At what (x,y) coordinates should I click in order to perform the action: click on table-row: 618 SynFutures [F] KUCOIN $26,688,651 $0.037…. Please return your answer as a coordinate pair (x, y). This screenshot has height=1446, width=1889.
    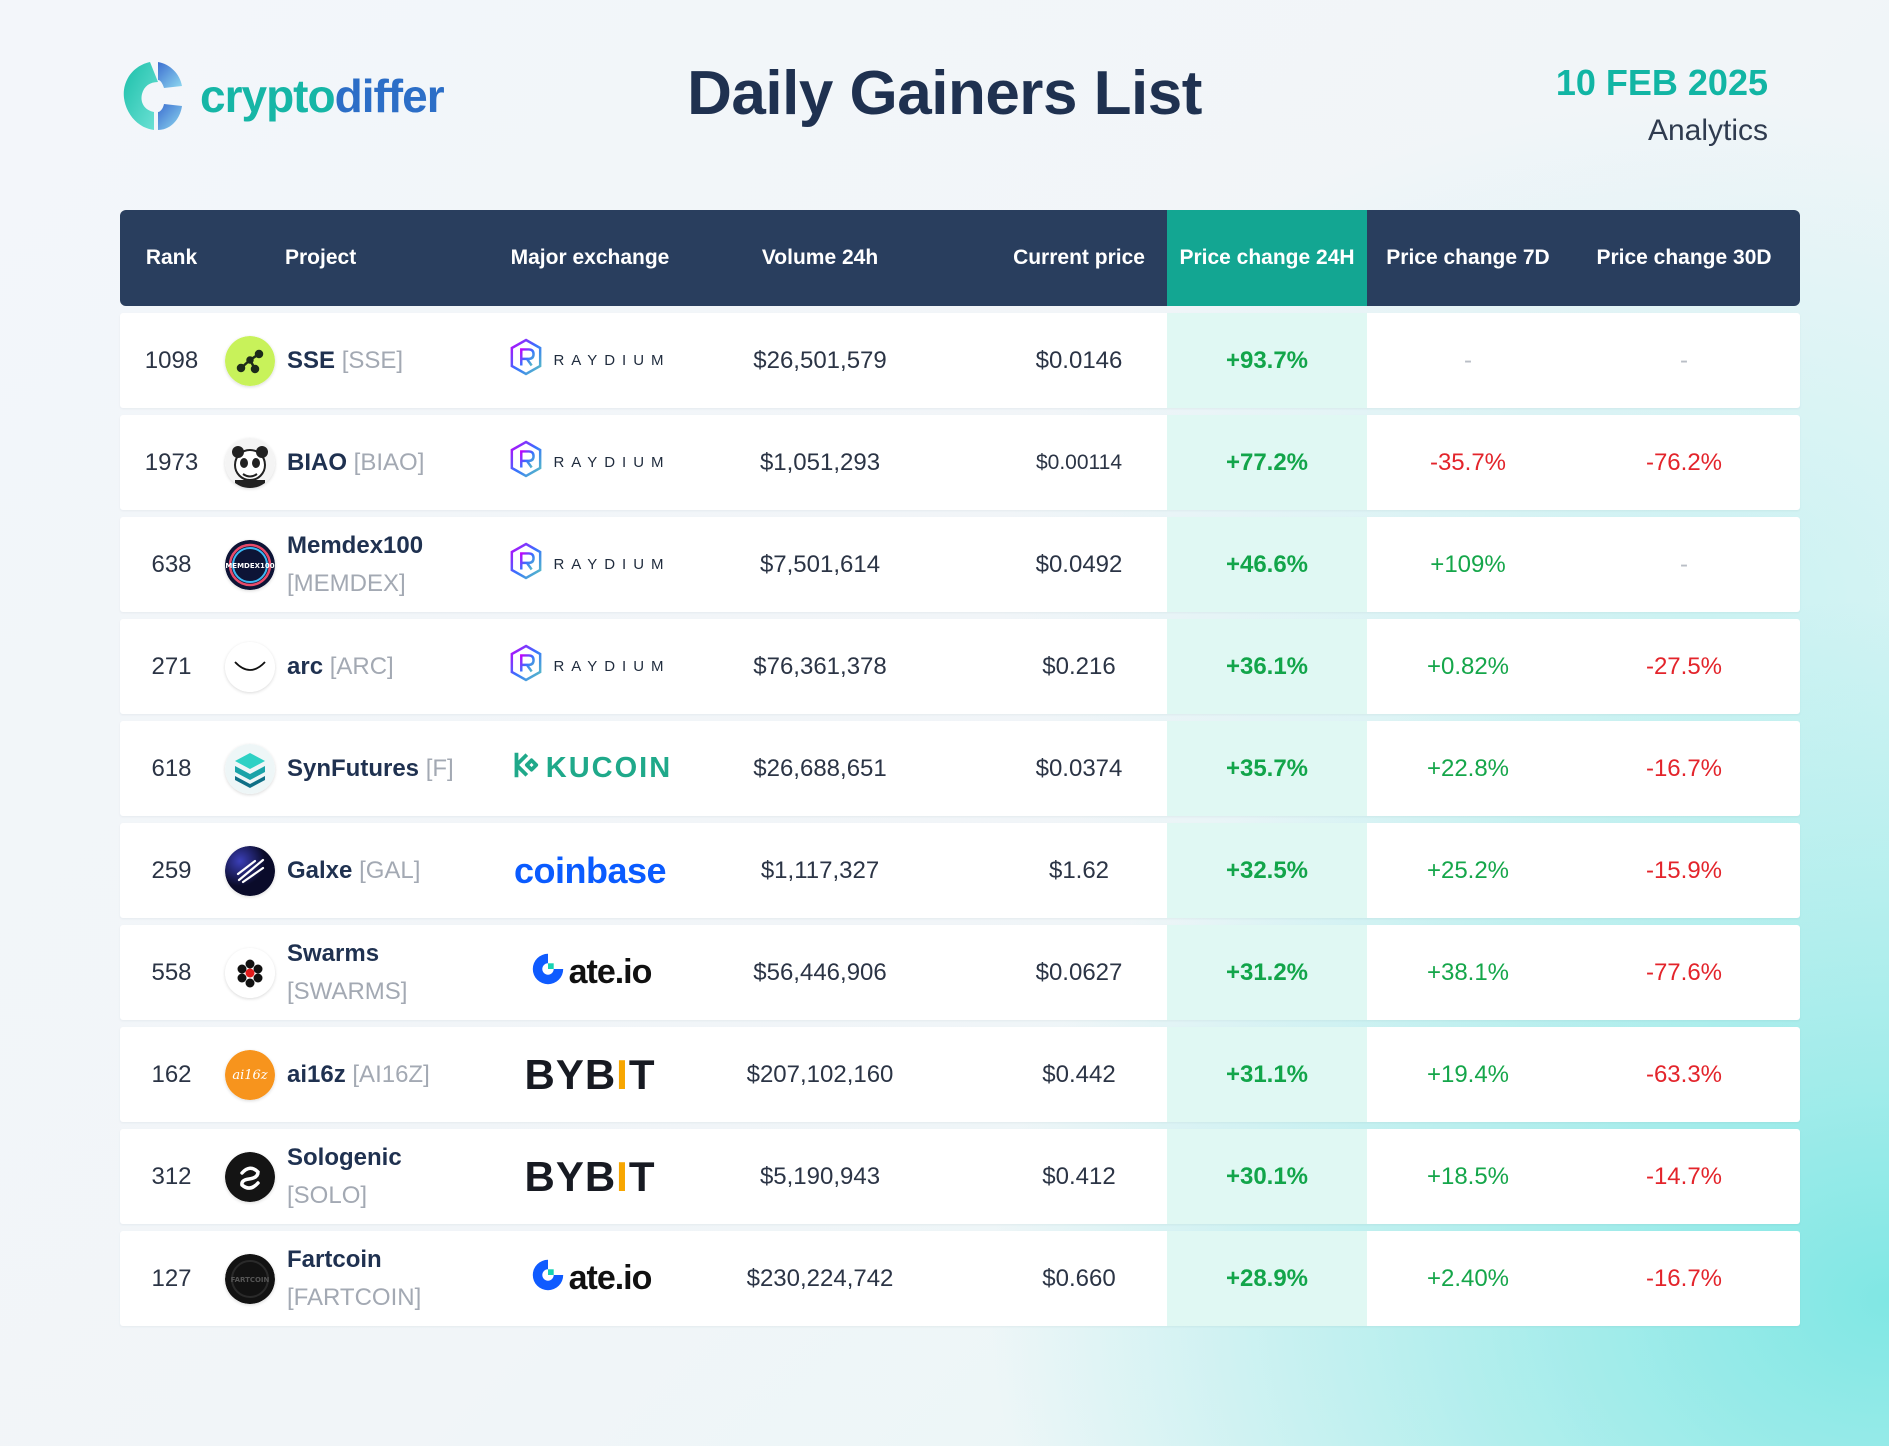
    Looking at the image, I should click on (960, 768).